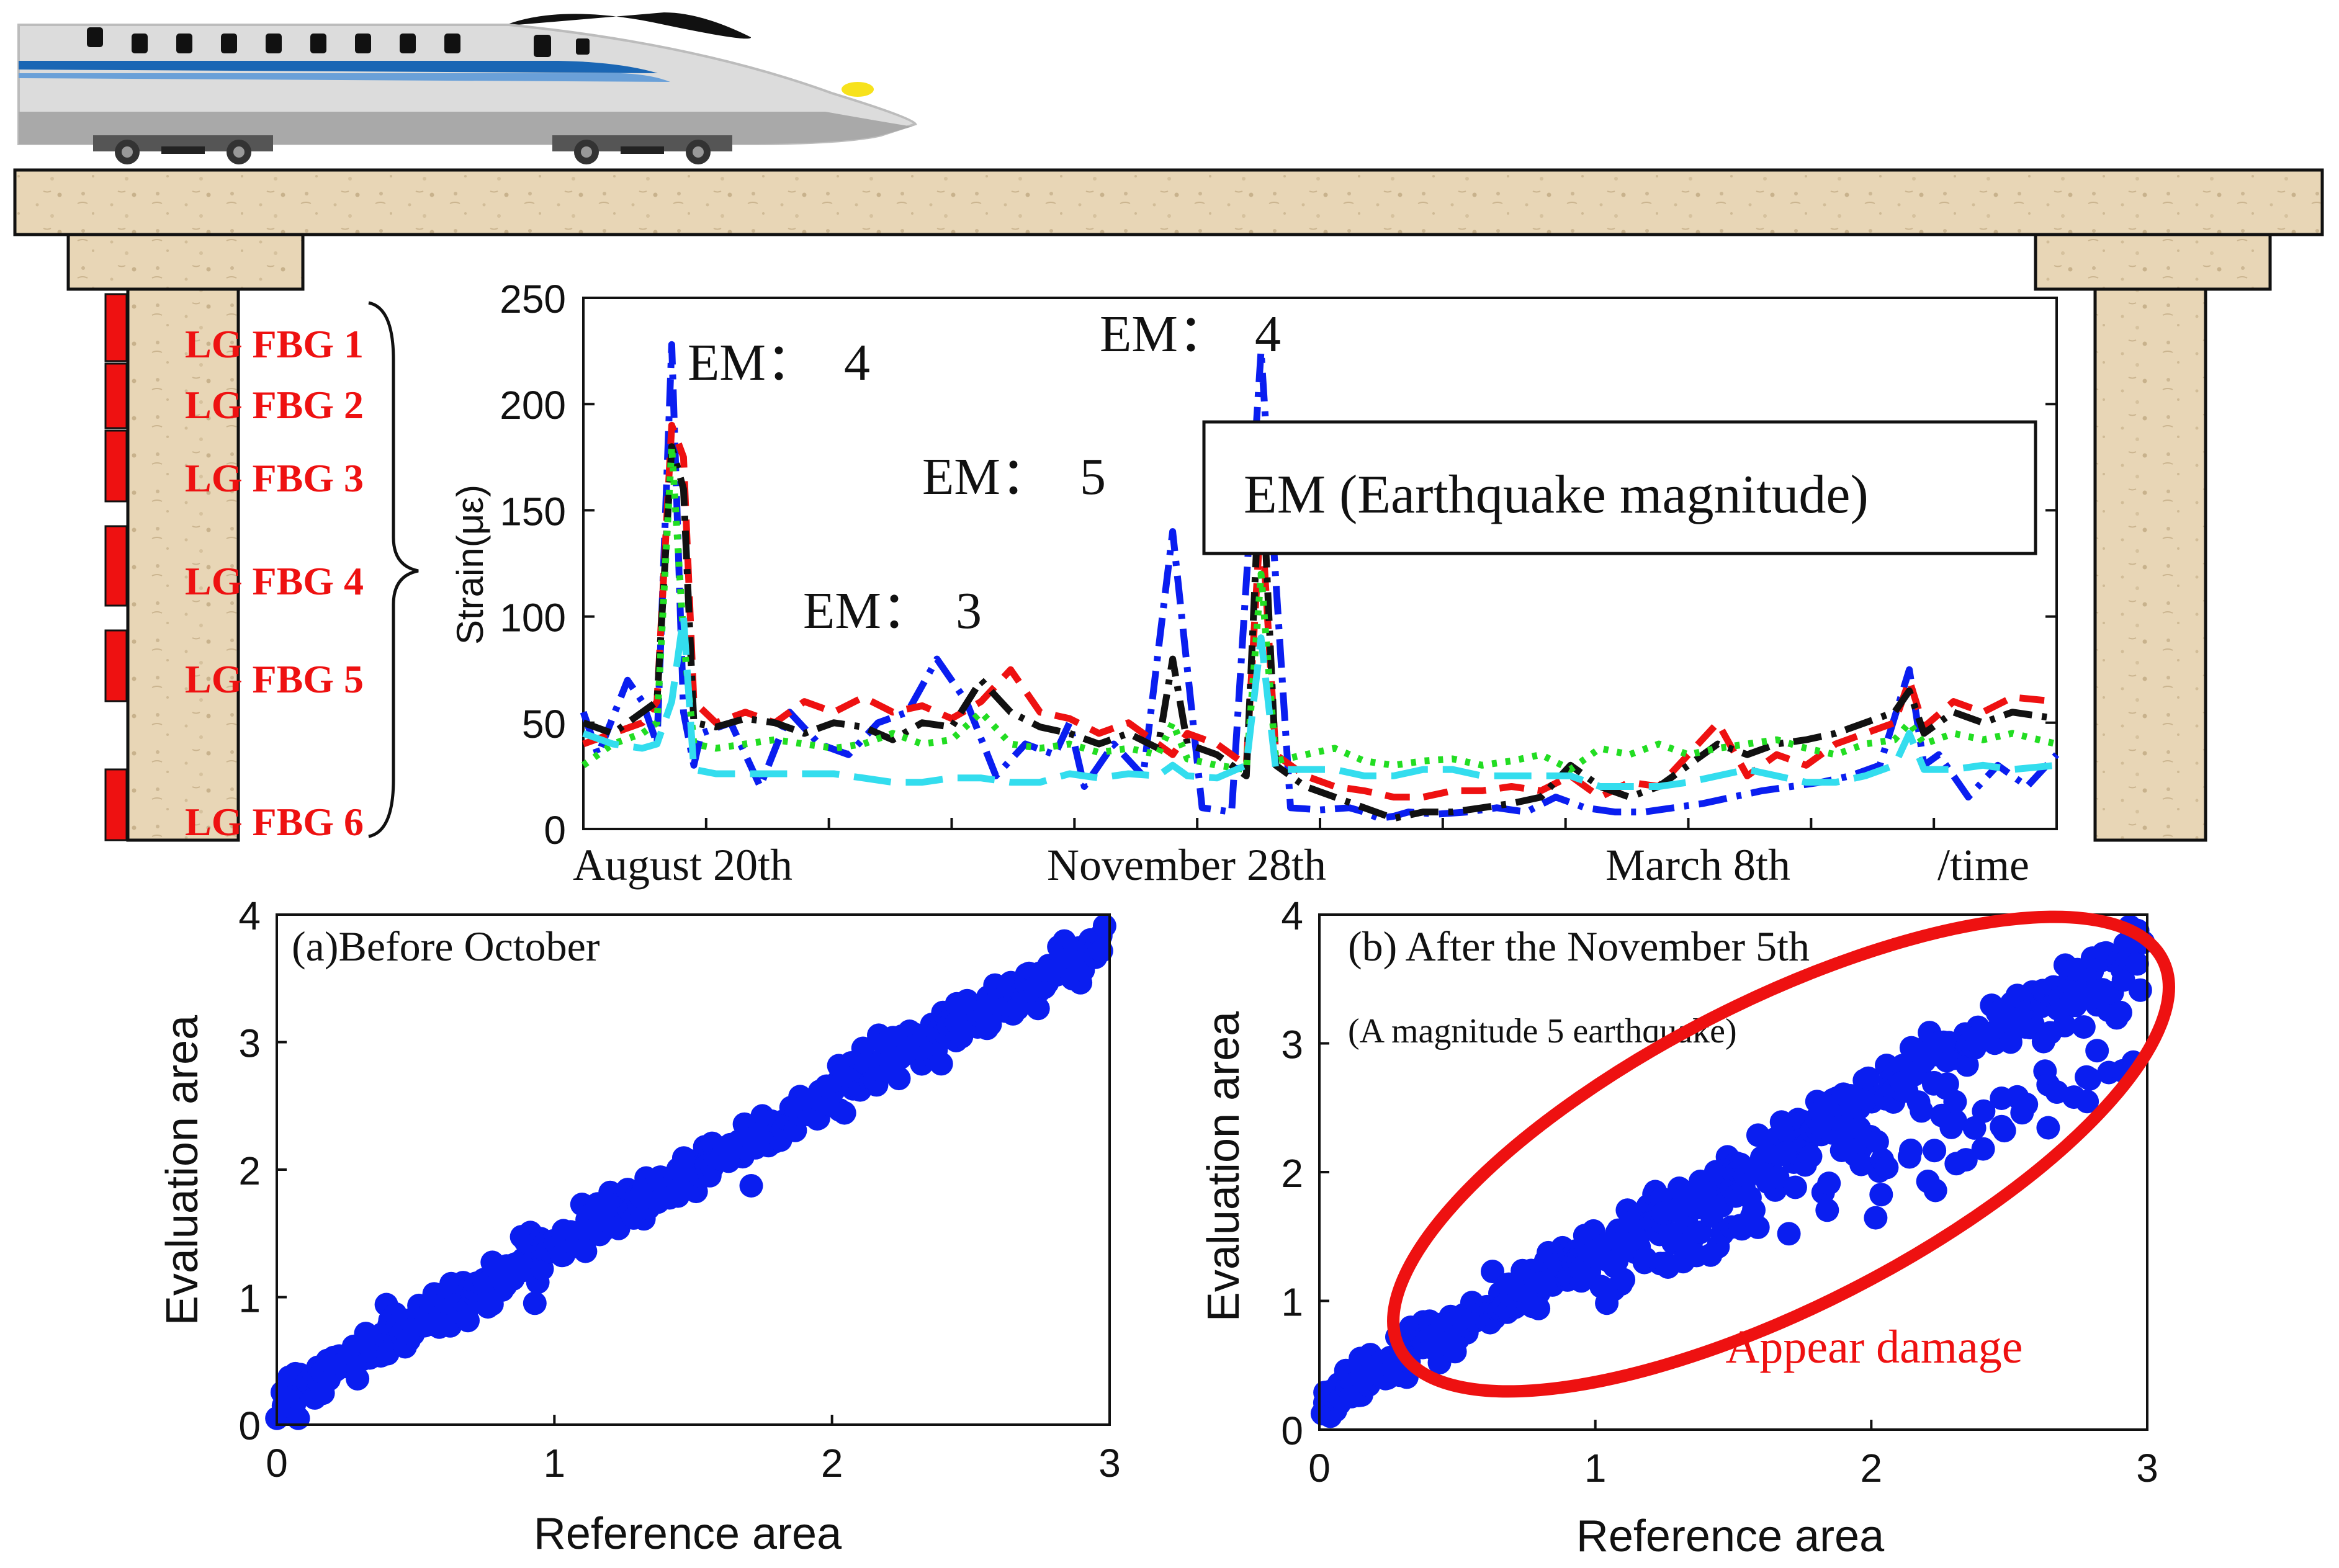 The width and height of the screenshot is (2339, 1568). I want to click on scatter-a-points, so click(690, 1172).